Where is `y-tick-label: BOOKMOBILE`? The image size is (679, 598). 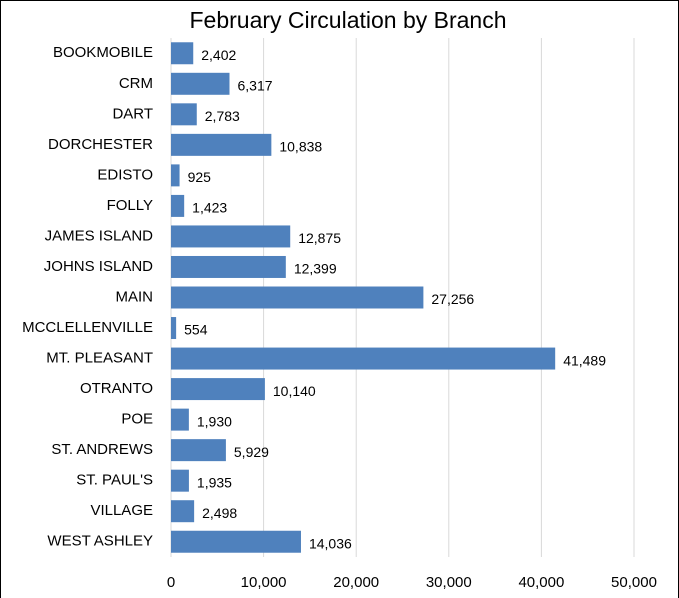 y-tick-label: BOOKMOBILE is located at coordinates (103, 52).